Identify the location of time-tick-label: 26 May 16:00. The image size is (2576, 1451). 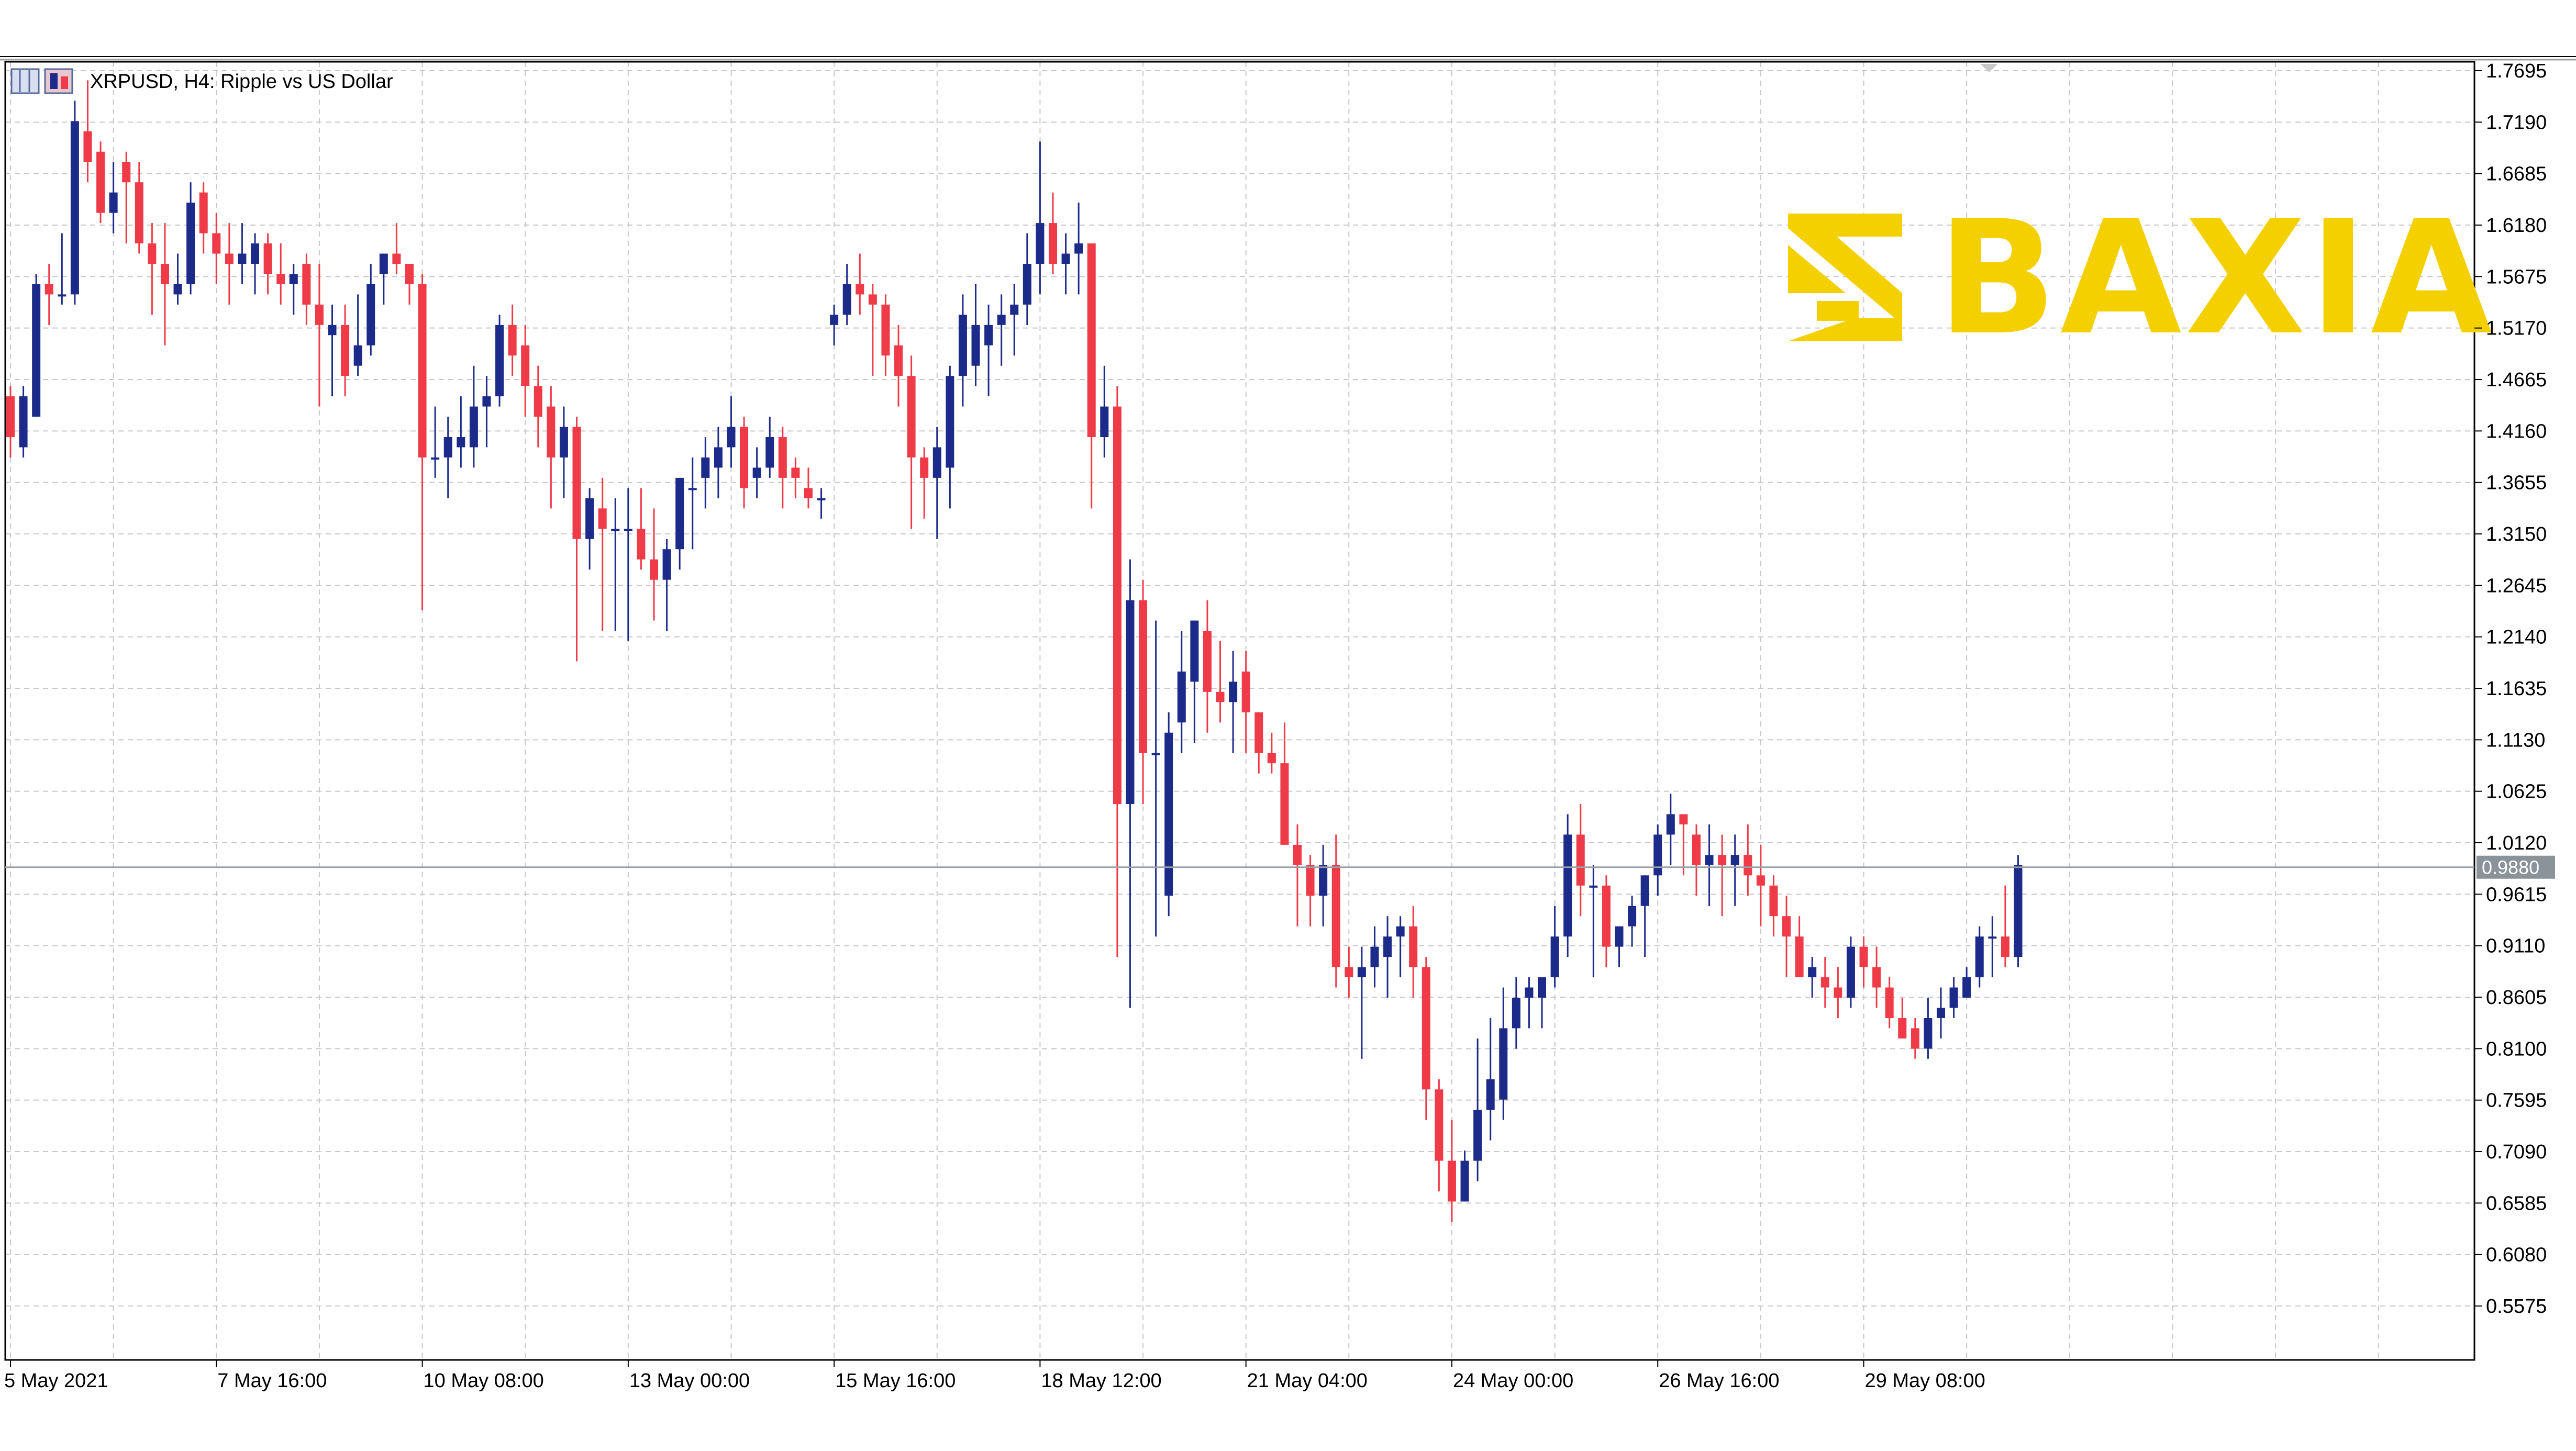
(1719, 1381).